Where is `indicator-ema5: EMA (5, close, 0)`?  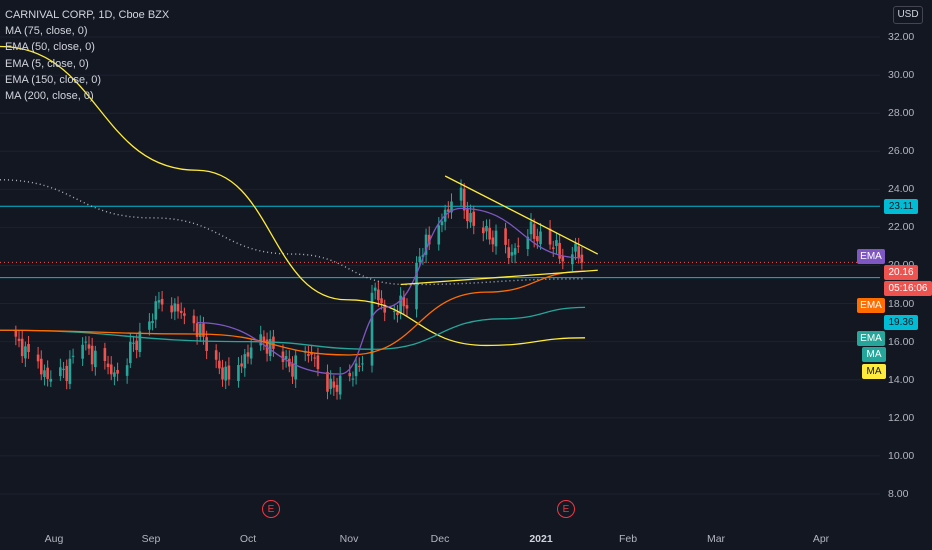 indicator-ema5: EMA (5, close, 0) is located at coordinates (47, 63).